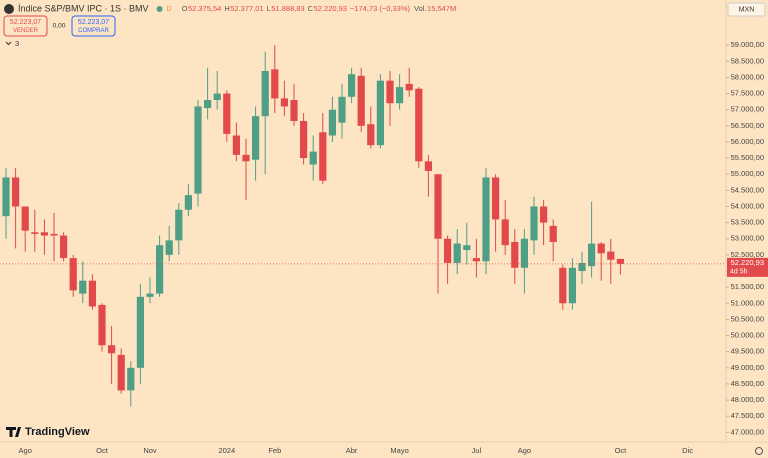 Image resolution: width=768 pixels, height=458 pixels. What do you see at coordinates (185, 8) in the screenshot?
I see `ohlc-label: O` at bounding box center [185, 8].